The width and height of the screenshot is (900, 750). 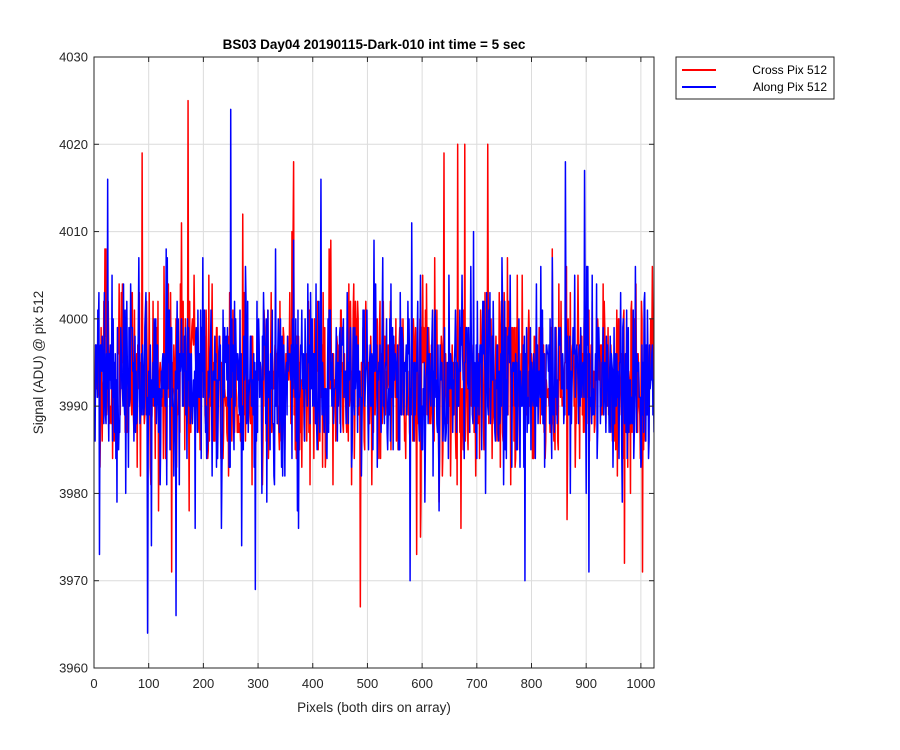 I want to click on y-tick-label: 3980, so click(x=73, y=493).